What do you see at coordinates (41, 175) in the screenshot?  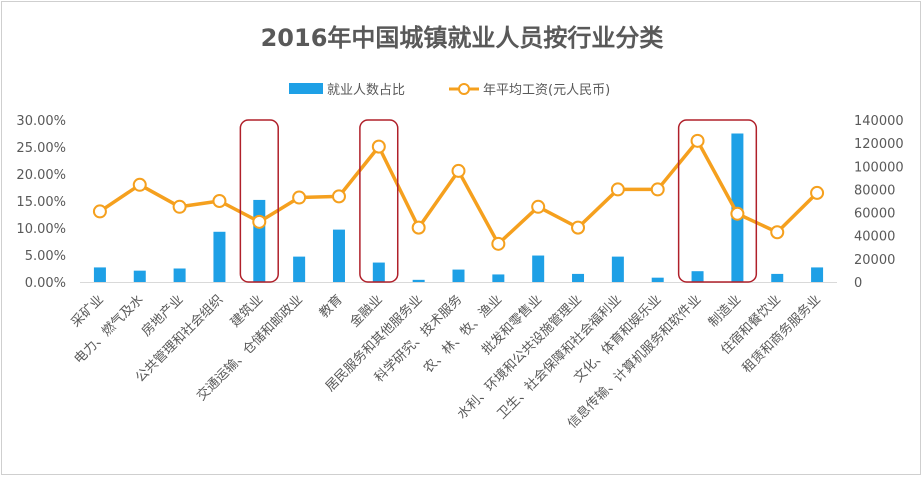 I see `y-left-tick-label: 20.00%` at bounding box center [41, 175].